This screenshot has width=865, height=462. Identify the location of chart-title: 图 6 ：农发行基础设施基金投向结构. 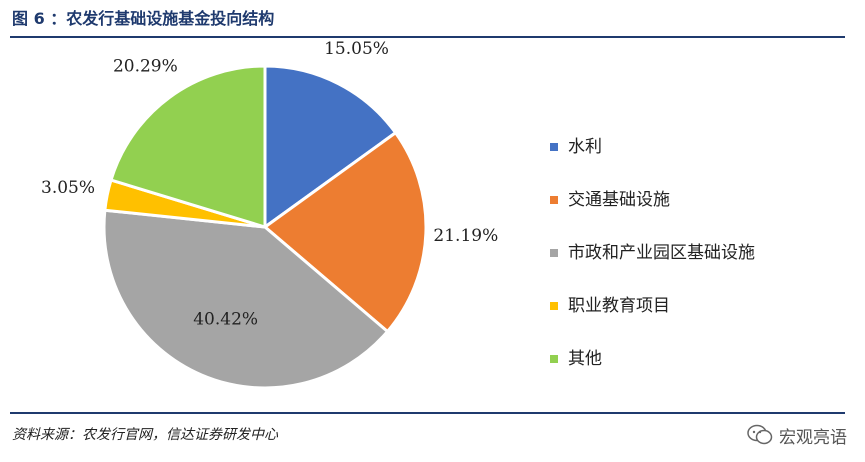
(143, 18).